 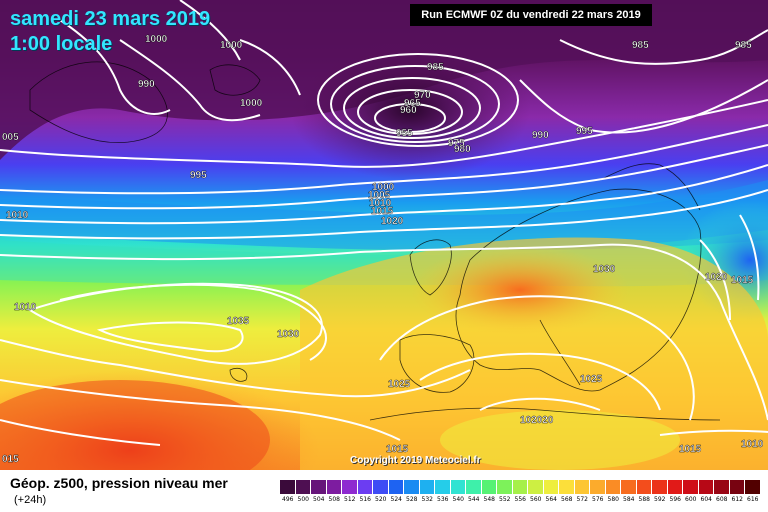 I want to click on isobar-label: 970, so click(x=422, y=95).